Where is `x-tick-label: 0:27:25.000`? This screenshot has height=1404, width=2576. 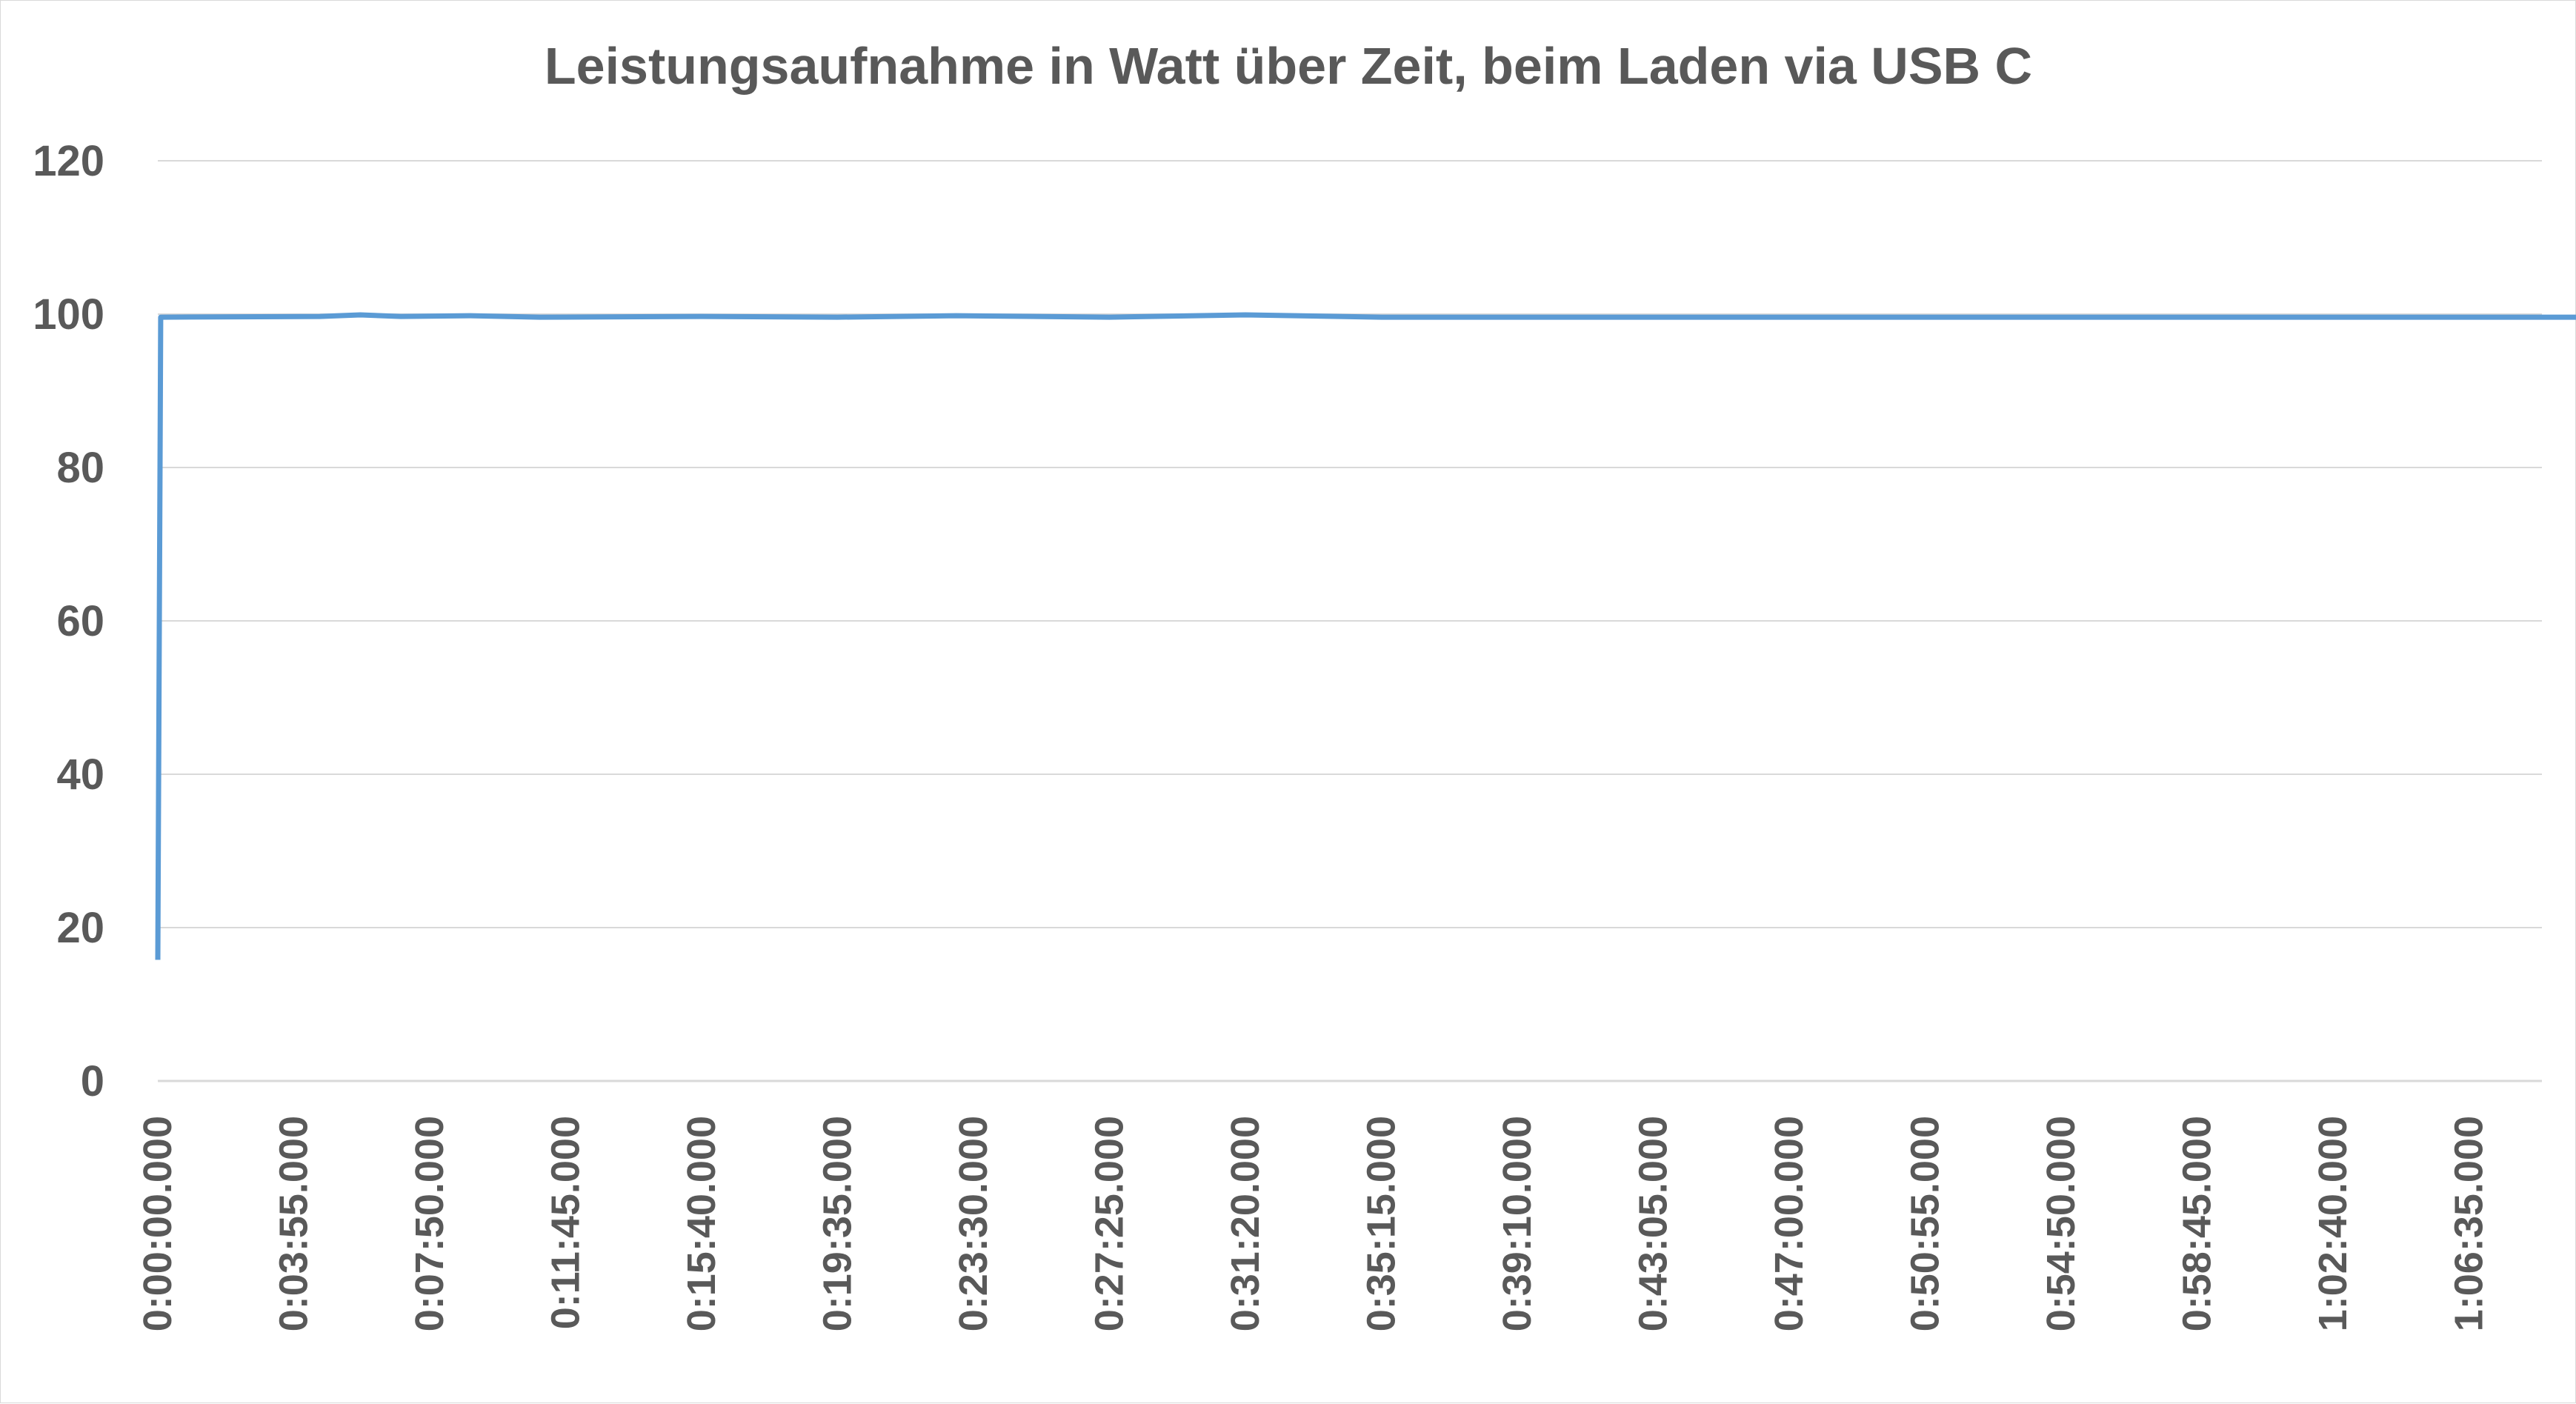 x-tick-label: 0:27:25.000 is located at coordinates (1110, 1223).